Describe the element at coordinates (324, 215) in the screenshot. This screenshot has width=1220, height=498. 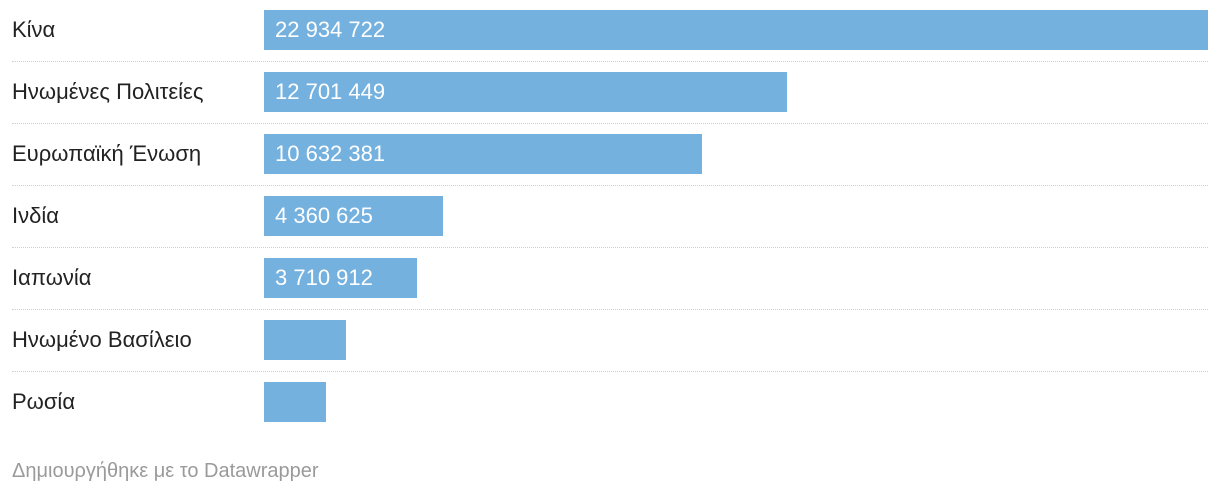
I see `bar-value-label: 4 360 625` at that location.